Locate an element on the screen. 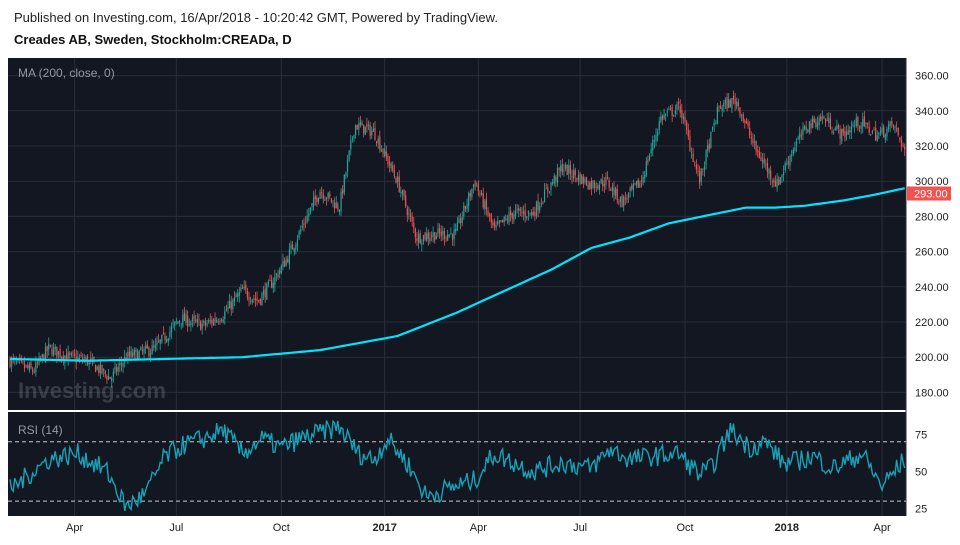 This screenshot has height=545, width=960. price-tick-label: 220.00 is located at coordinates (932, 323).